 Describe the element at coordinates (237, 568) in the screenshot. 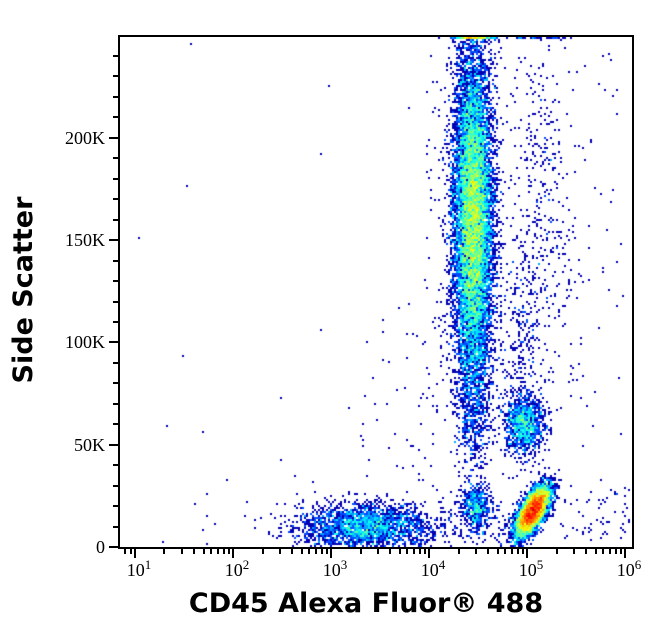

I see `x-axis-tick-label: 10²` at that location.